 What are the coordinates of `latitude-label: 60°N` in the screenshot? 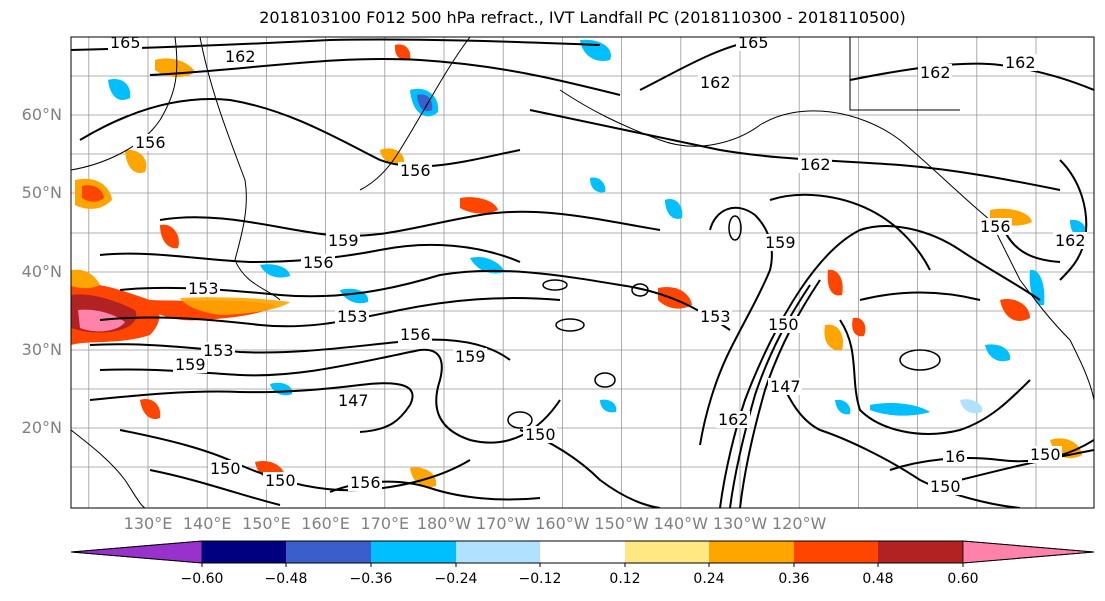 It's located at (41, 114).